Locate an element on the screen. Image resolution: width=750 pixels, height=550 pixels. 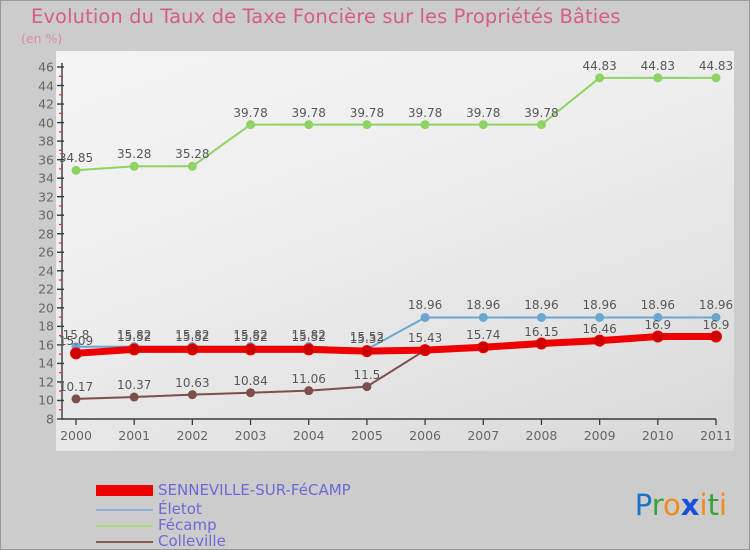
y-axis-tick-label: 30 is located at coordinates (46, 215).